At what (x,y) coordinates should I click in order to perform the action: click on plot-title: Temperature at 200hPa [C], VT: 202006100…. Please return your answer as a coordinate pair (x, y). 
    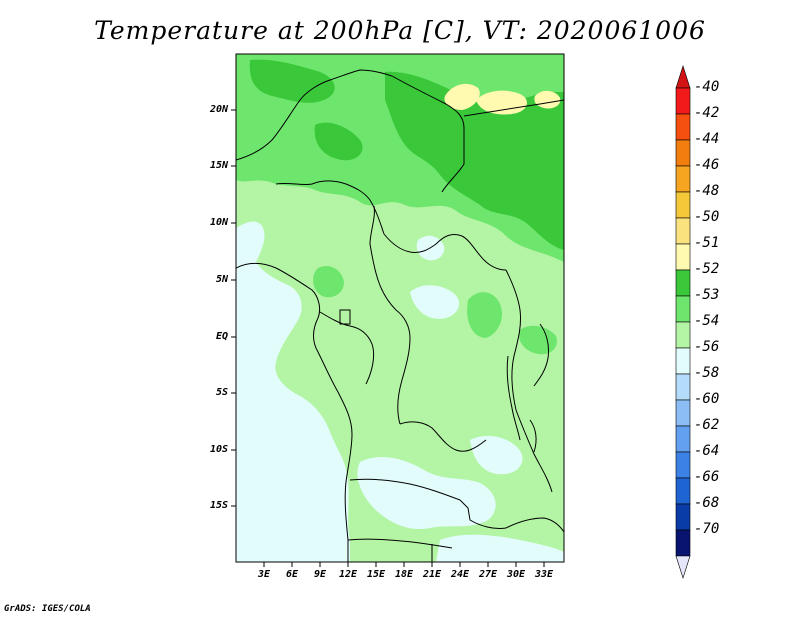
    Looking at the image, I should click on (400, 30).